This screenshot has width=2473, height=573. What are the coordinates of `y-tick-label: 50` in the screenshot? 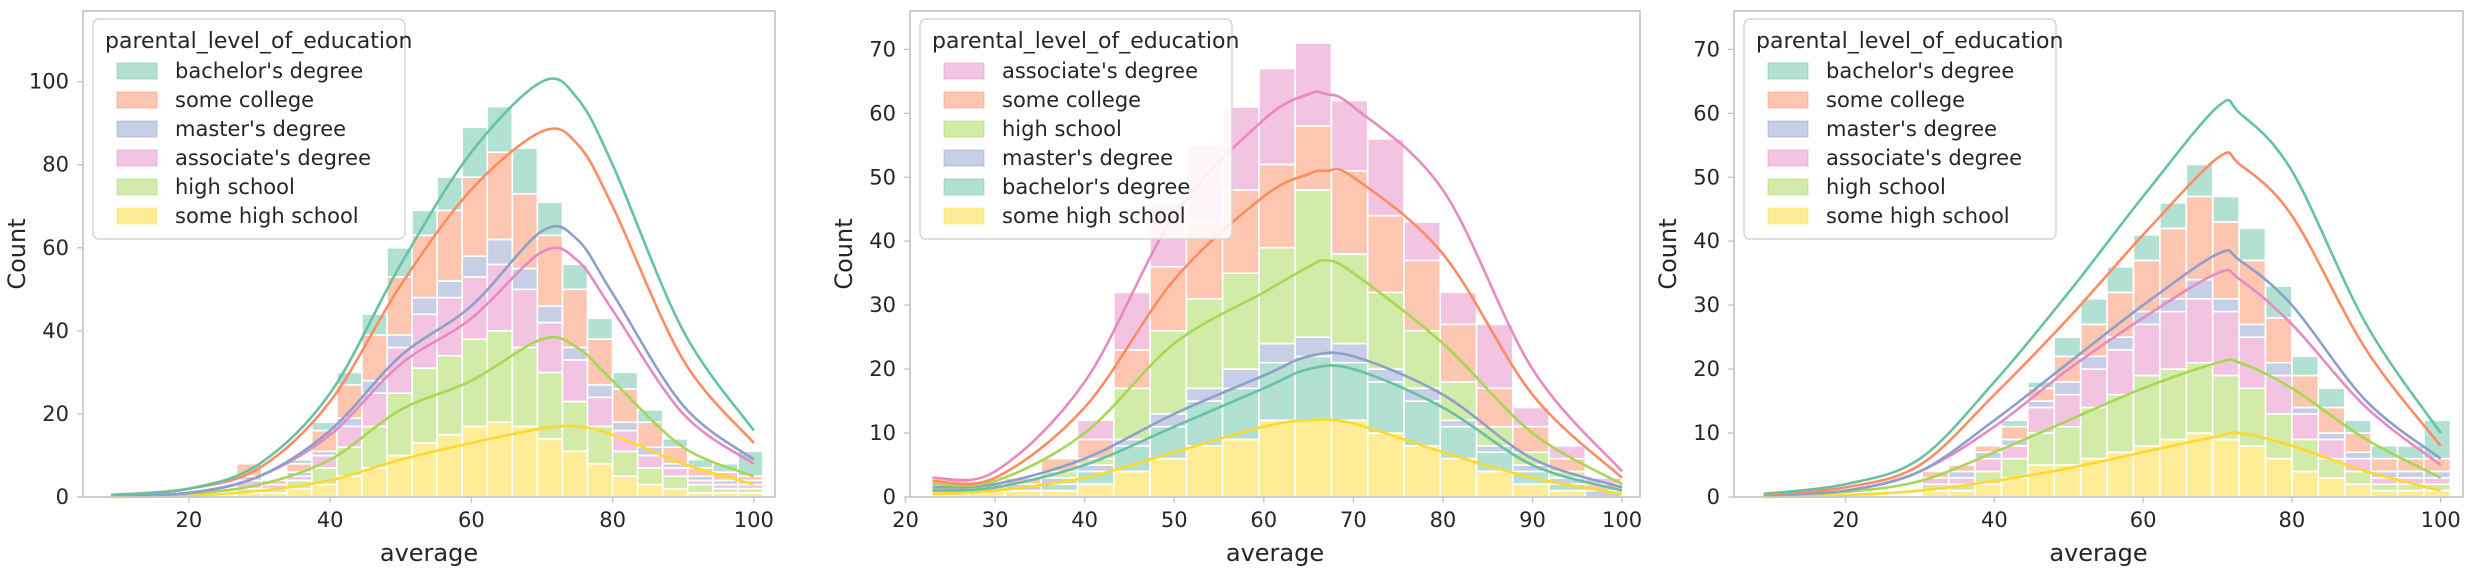 It's located at (882, 177).